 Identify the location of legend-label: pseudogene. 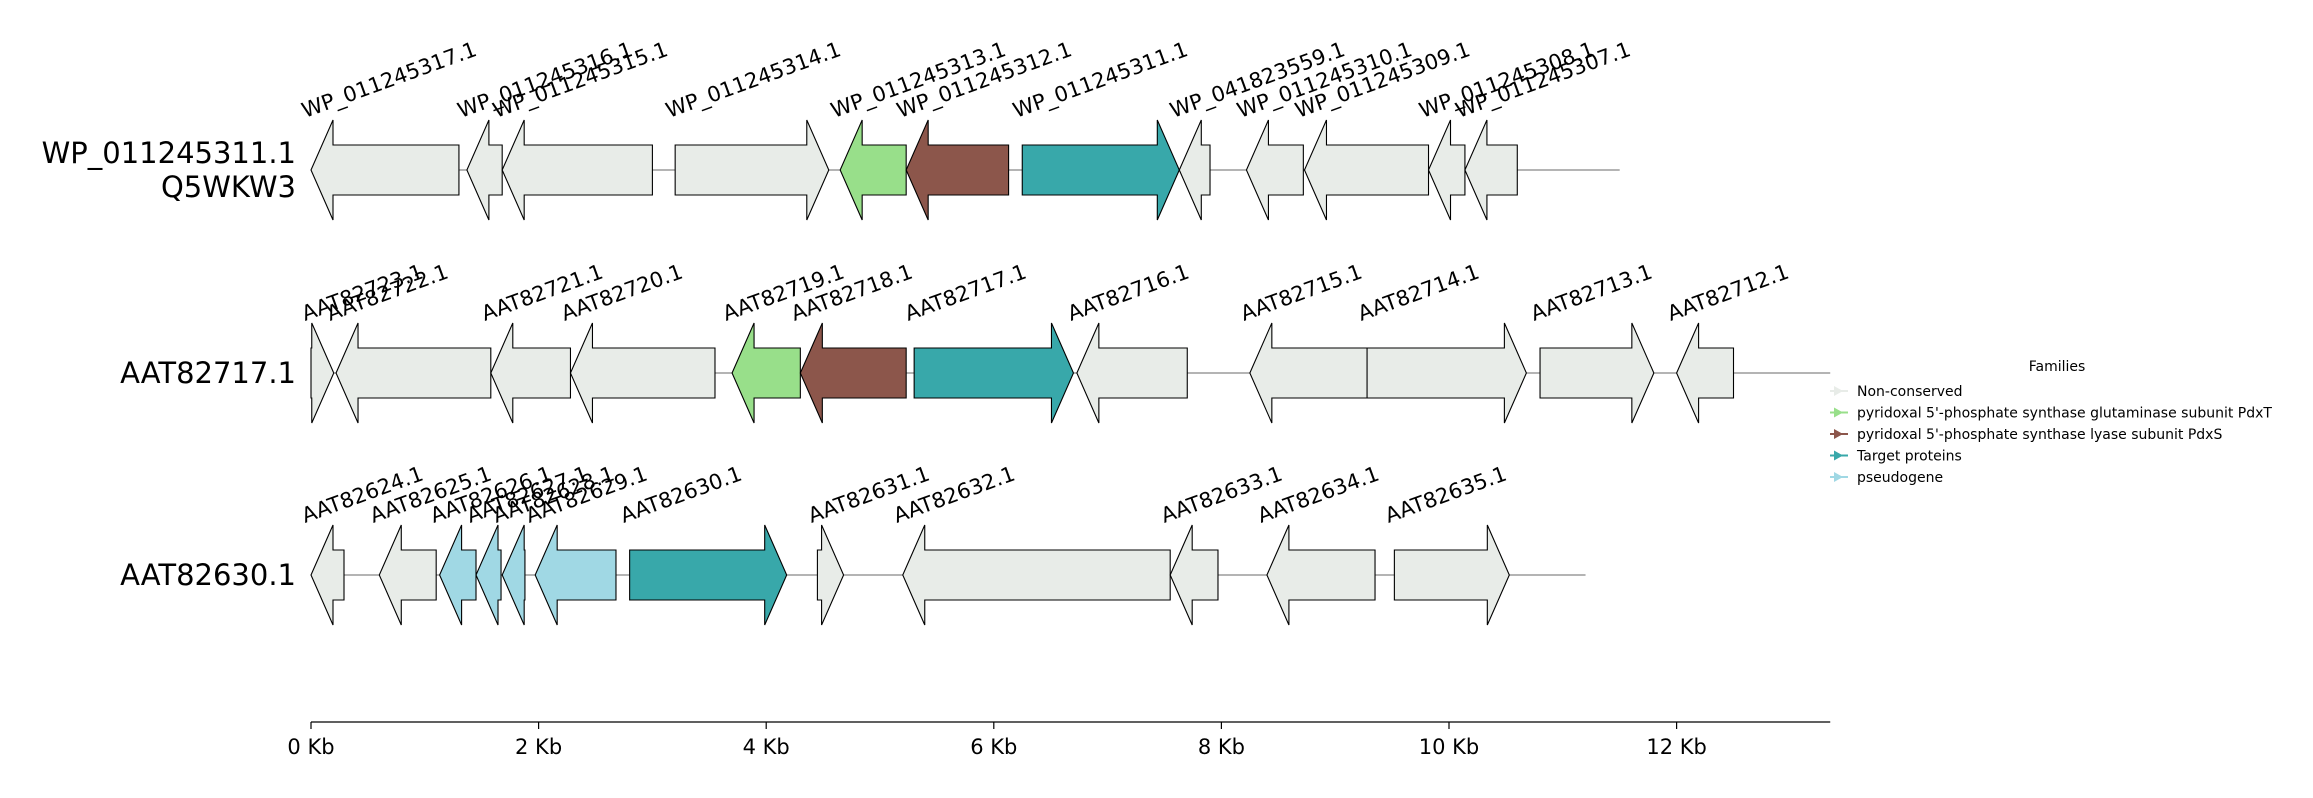
(1900, 478).